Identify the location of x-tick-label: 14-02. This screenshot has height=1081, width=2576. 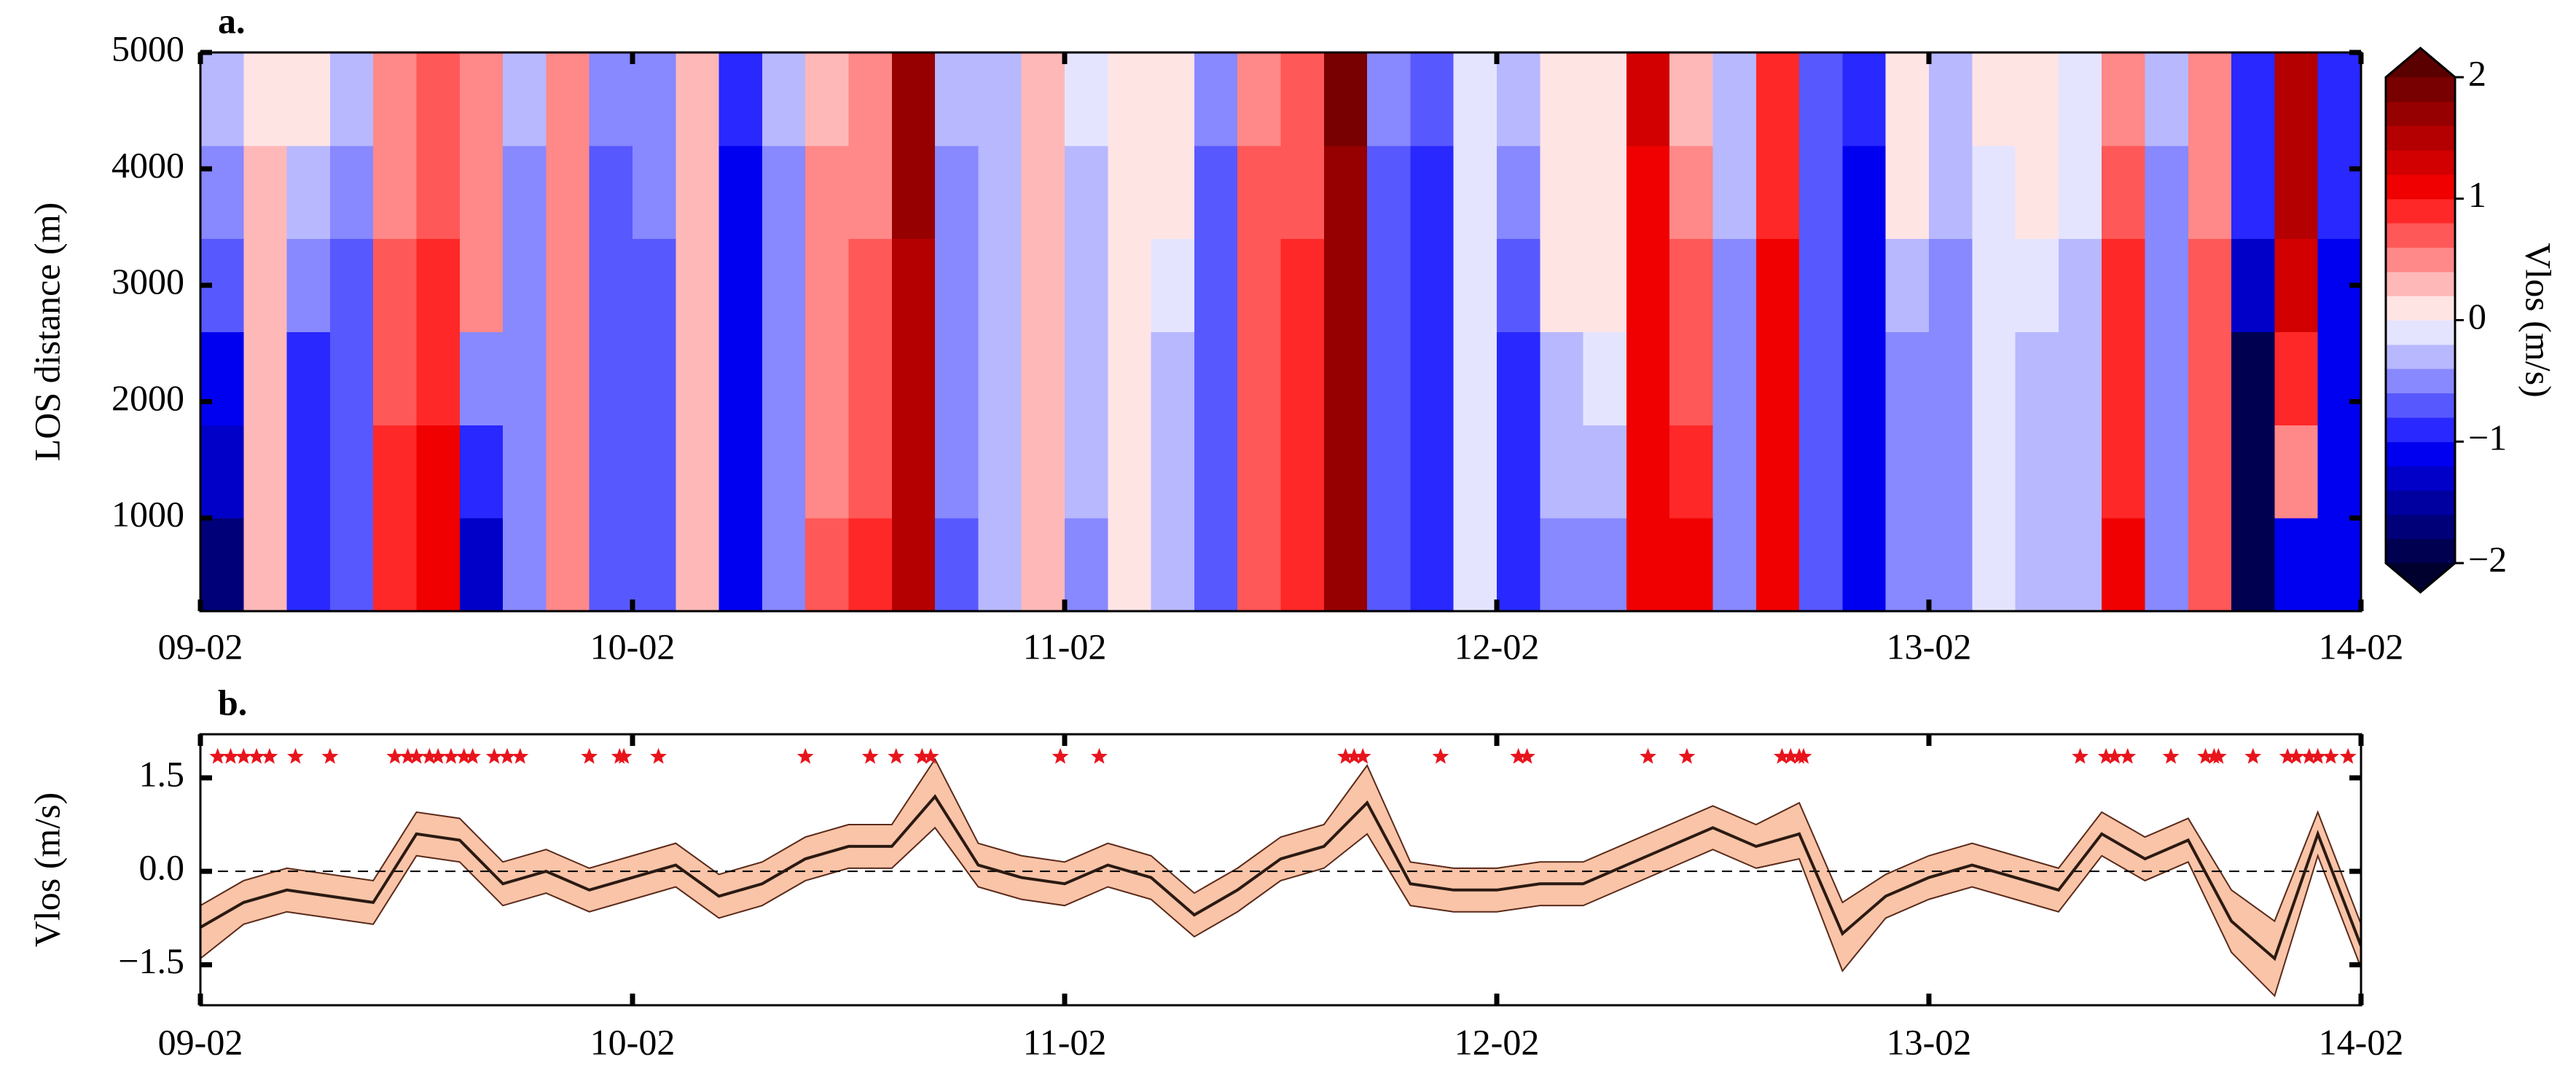
(2361, 1041).